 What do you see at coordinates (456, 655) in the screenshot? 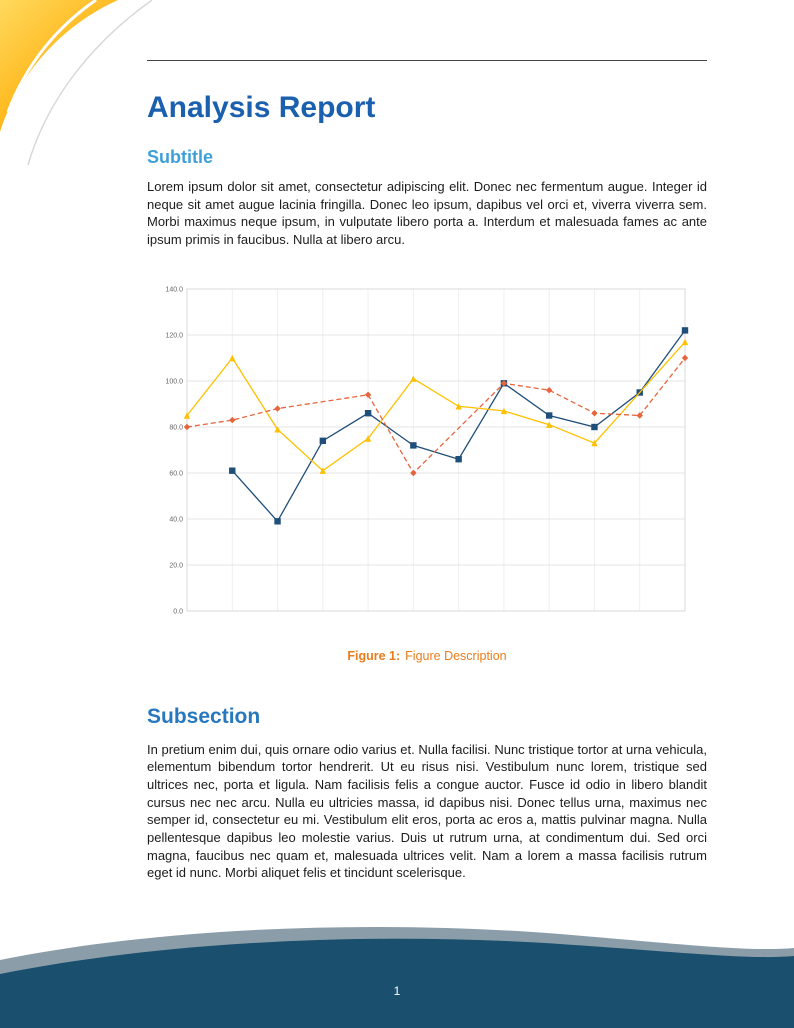
I see `figure-caption-text: Figure Description` at bounding box center [456, 655].